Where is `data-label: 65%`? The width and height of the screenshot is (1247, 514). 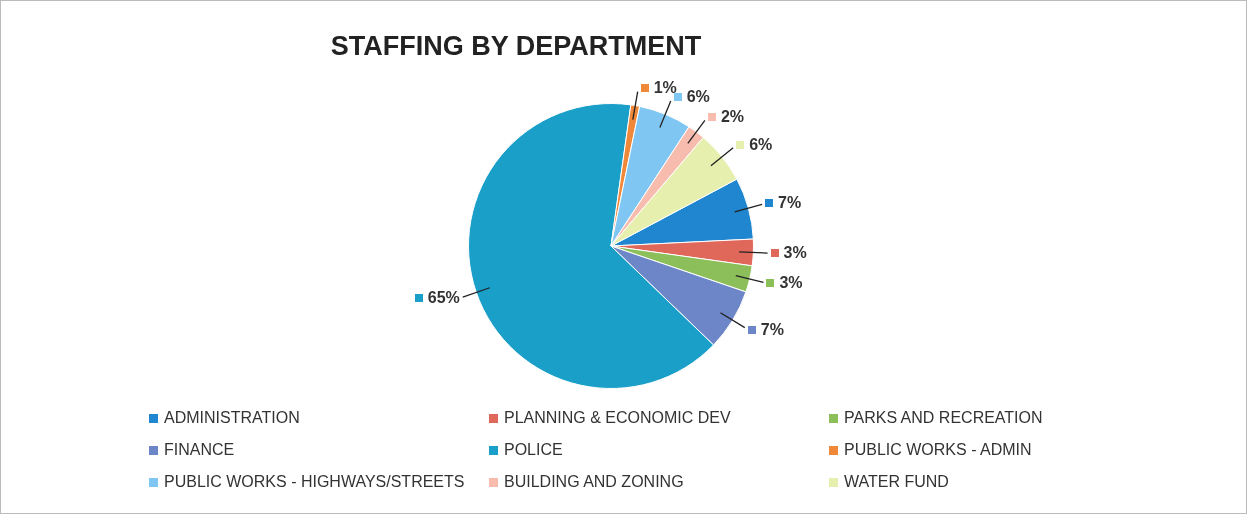
data-label: 65% is located at coordinates (443, 298).